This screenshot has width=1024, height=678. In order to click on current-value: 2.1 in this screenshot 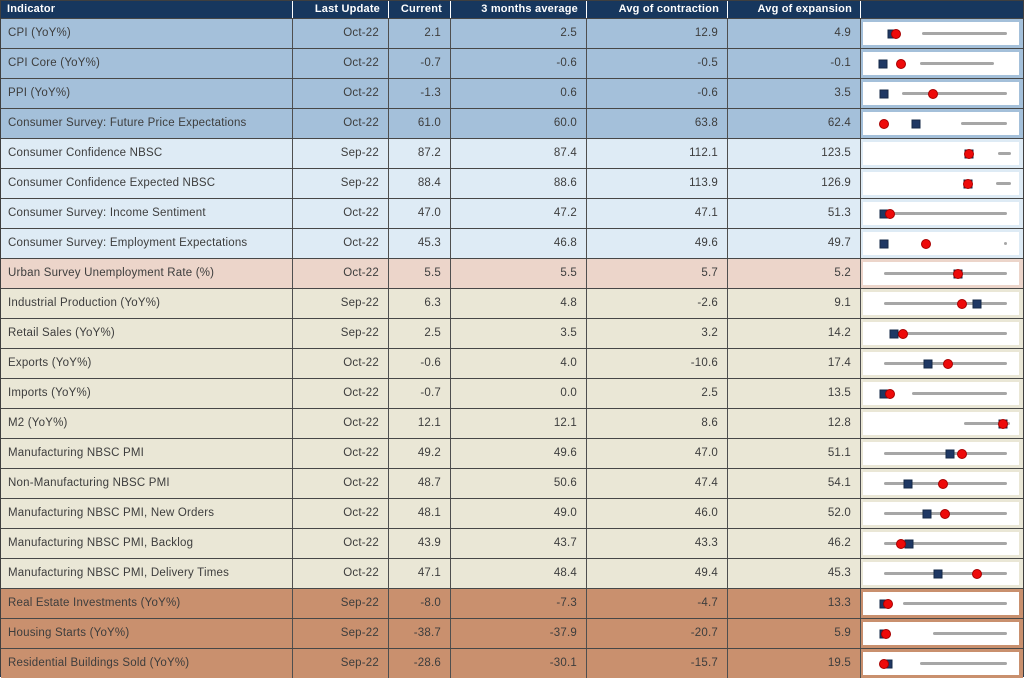, I will do `click(420, 33)`.